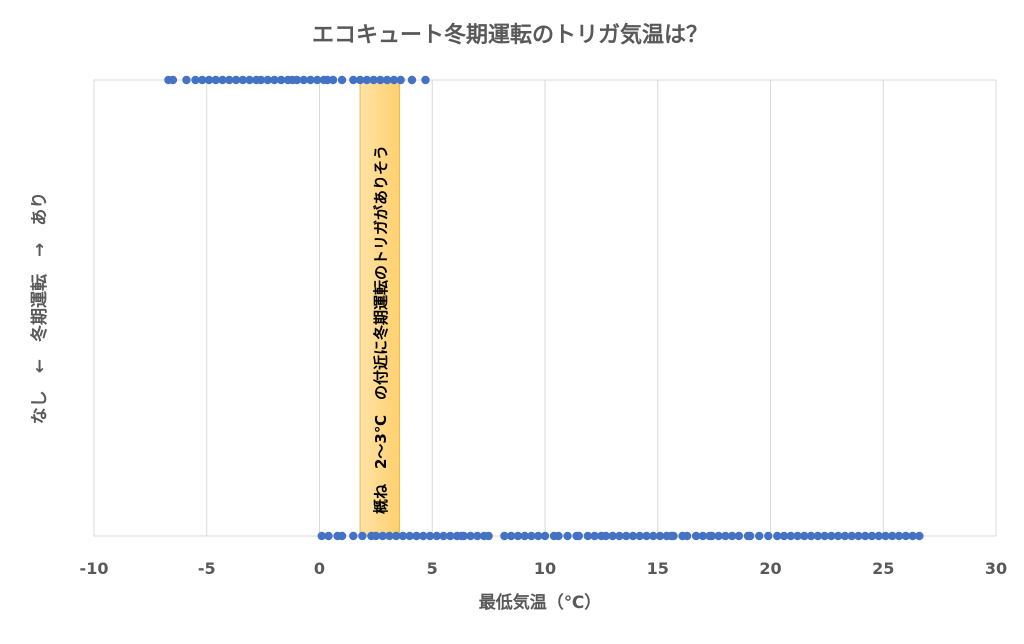 The width and height of the screenshot is (1024, 644). What do you see at coordinates (207, 568) in the screenshot?
I see `x-tick-label: -5` at bounding box center [207, 568].